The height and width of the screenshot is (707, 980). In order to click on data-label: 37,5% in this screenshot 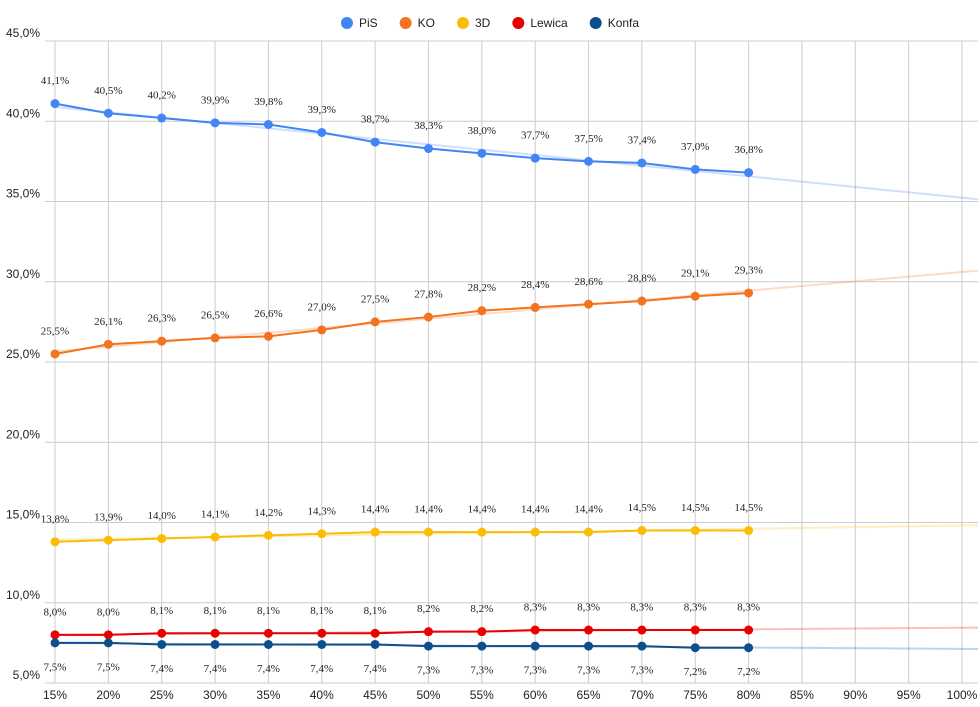, I will do `click(588, 139)`.